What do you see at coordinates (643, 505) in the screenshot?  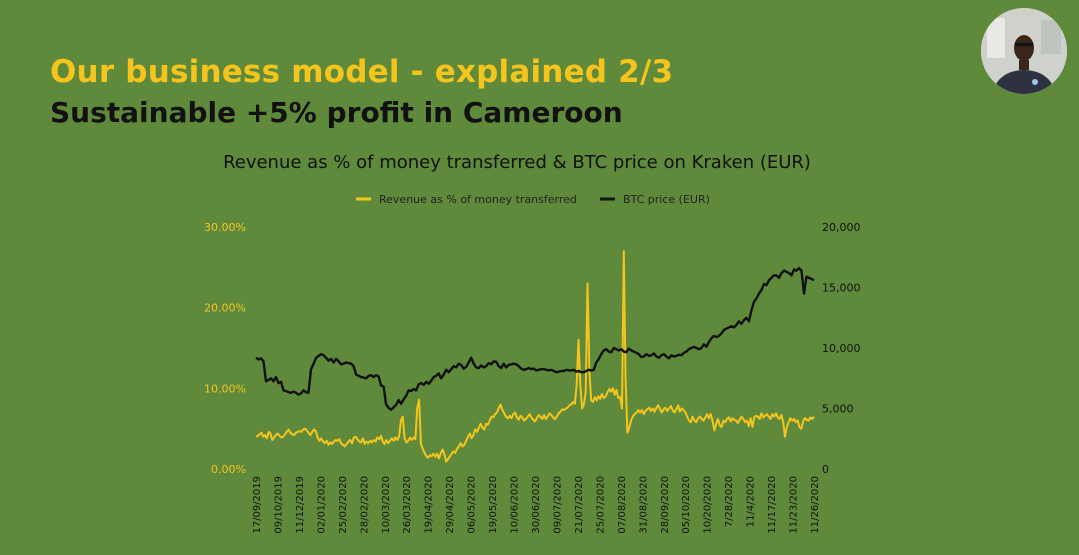 I see `x-axis-tick-label: 31/08/2020` at bounding box center [643, 505].